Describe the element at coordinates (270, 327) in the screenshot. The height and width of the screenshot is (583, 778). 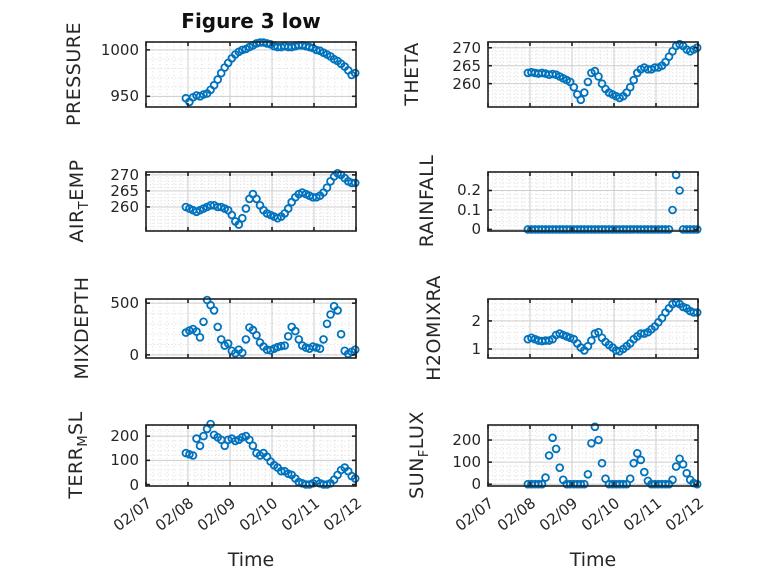
I see `data-series-mixdepth` at that location.